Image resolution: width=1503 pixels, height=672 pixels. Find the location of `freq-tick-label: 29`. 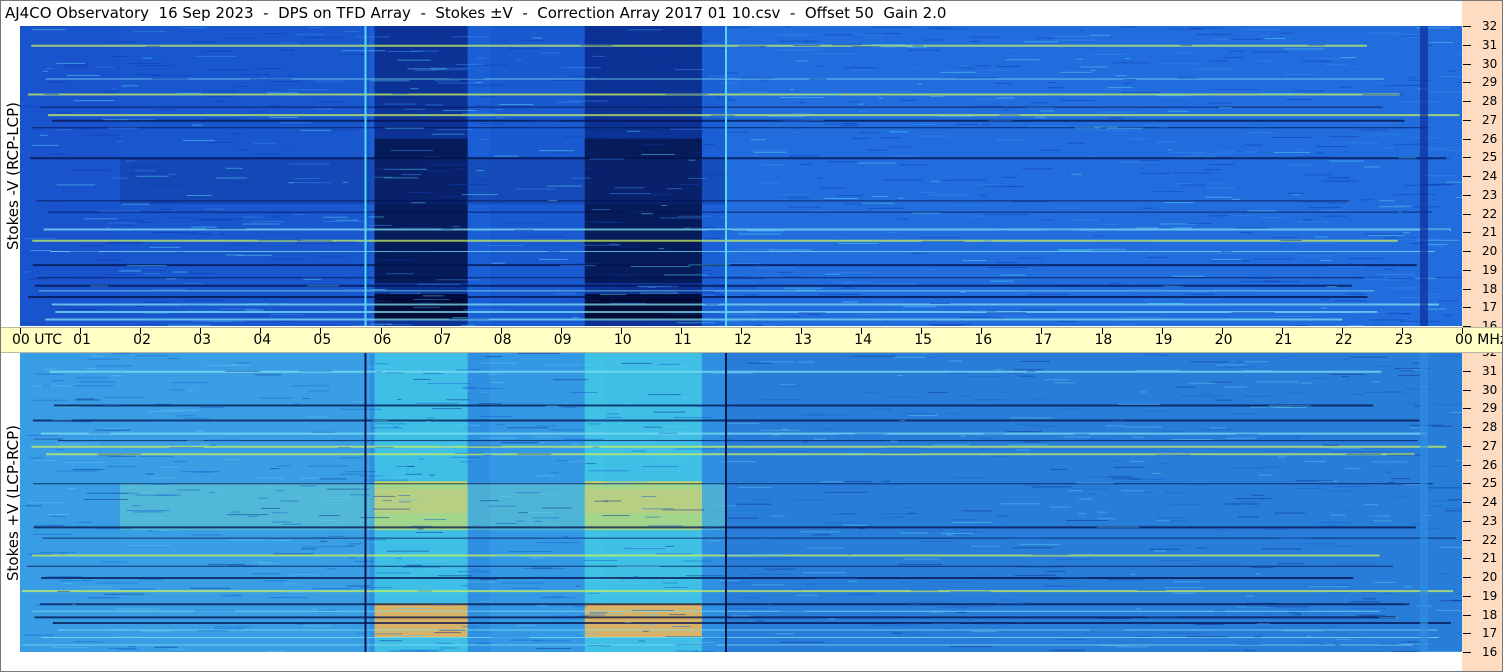

freq-tick-label: 29 is located at coordinates (1490, 408).